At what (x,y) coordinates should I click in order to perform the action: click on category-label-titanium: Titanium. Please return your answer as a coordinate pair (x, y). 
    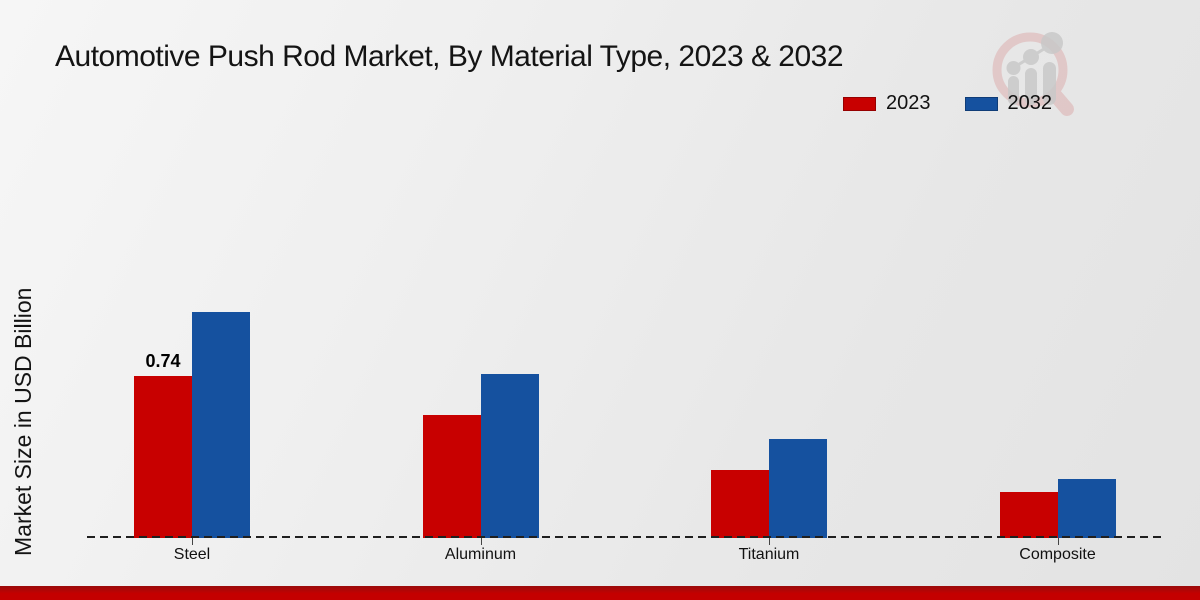
    Looking at the image, I should click on (769, 554).